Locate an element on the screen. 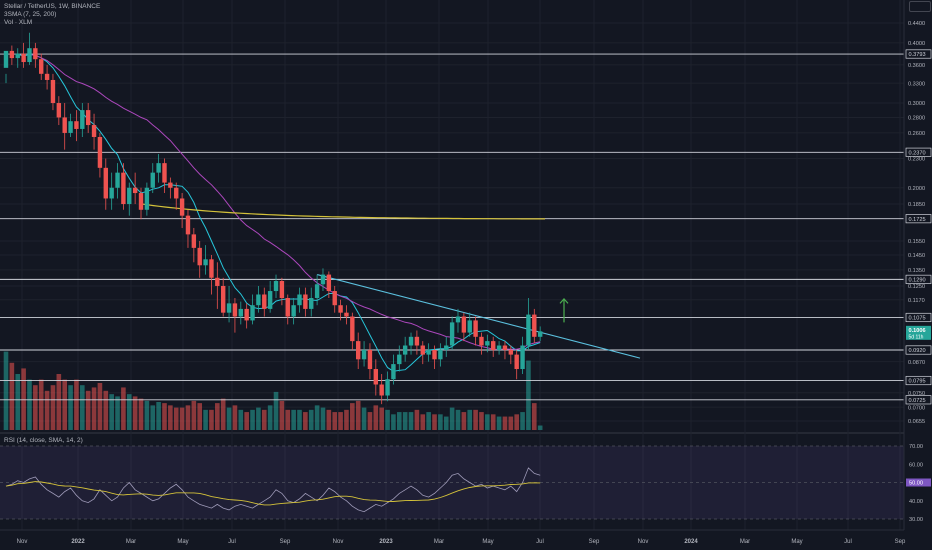 The height and width of the screenshot is (550, 932). rsi-tick-label: 60.00 is located at coordinates (916, 465).